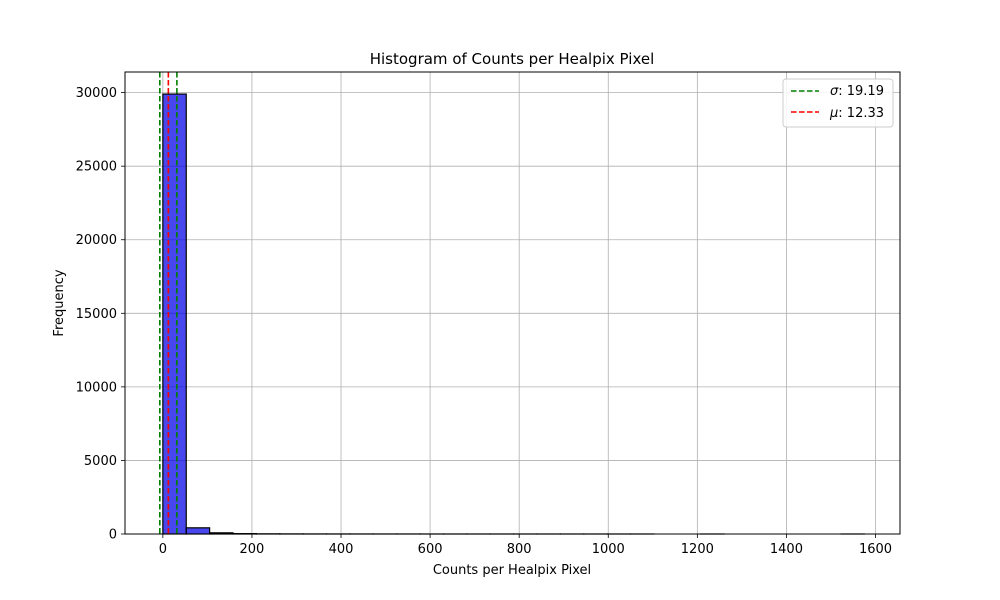  What do you see at coordinates (512, 59) in the screenshot?
I see `chart-title: Histogram of Counts per Healpix Pixel` at bounding box center [512, 59].